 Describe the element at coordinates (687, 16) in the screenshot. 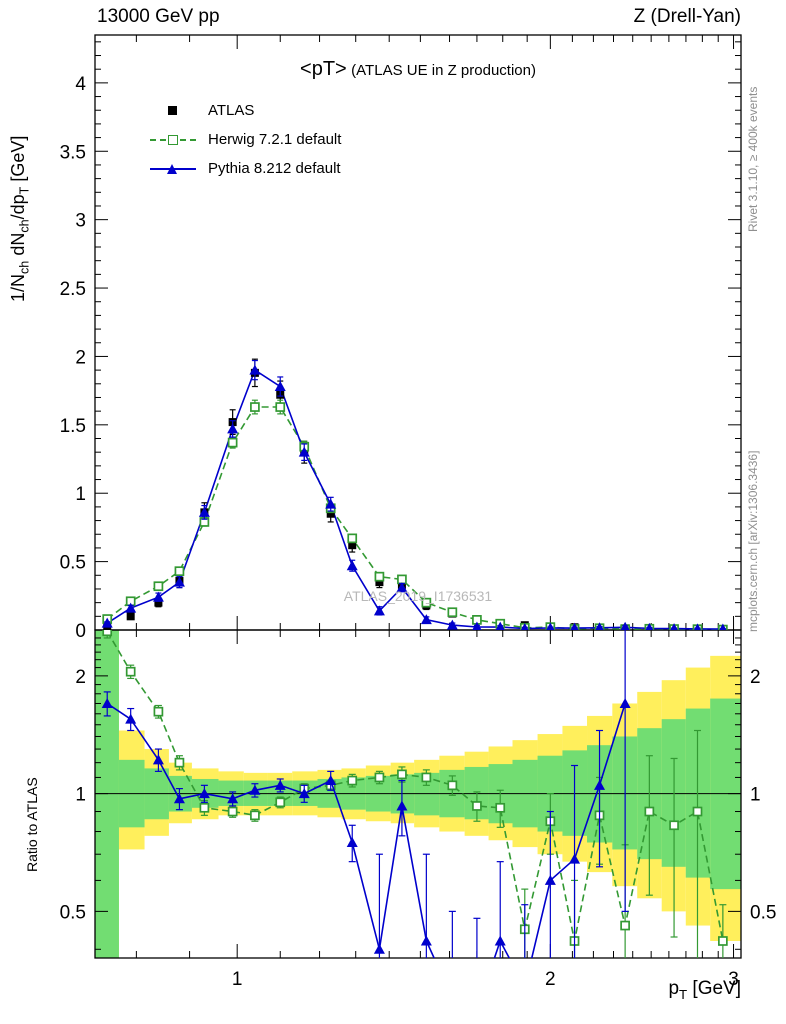

I see `header-process: Z (Drell-Yan)` at that location.